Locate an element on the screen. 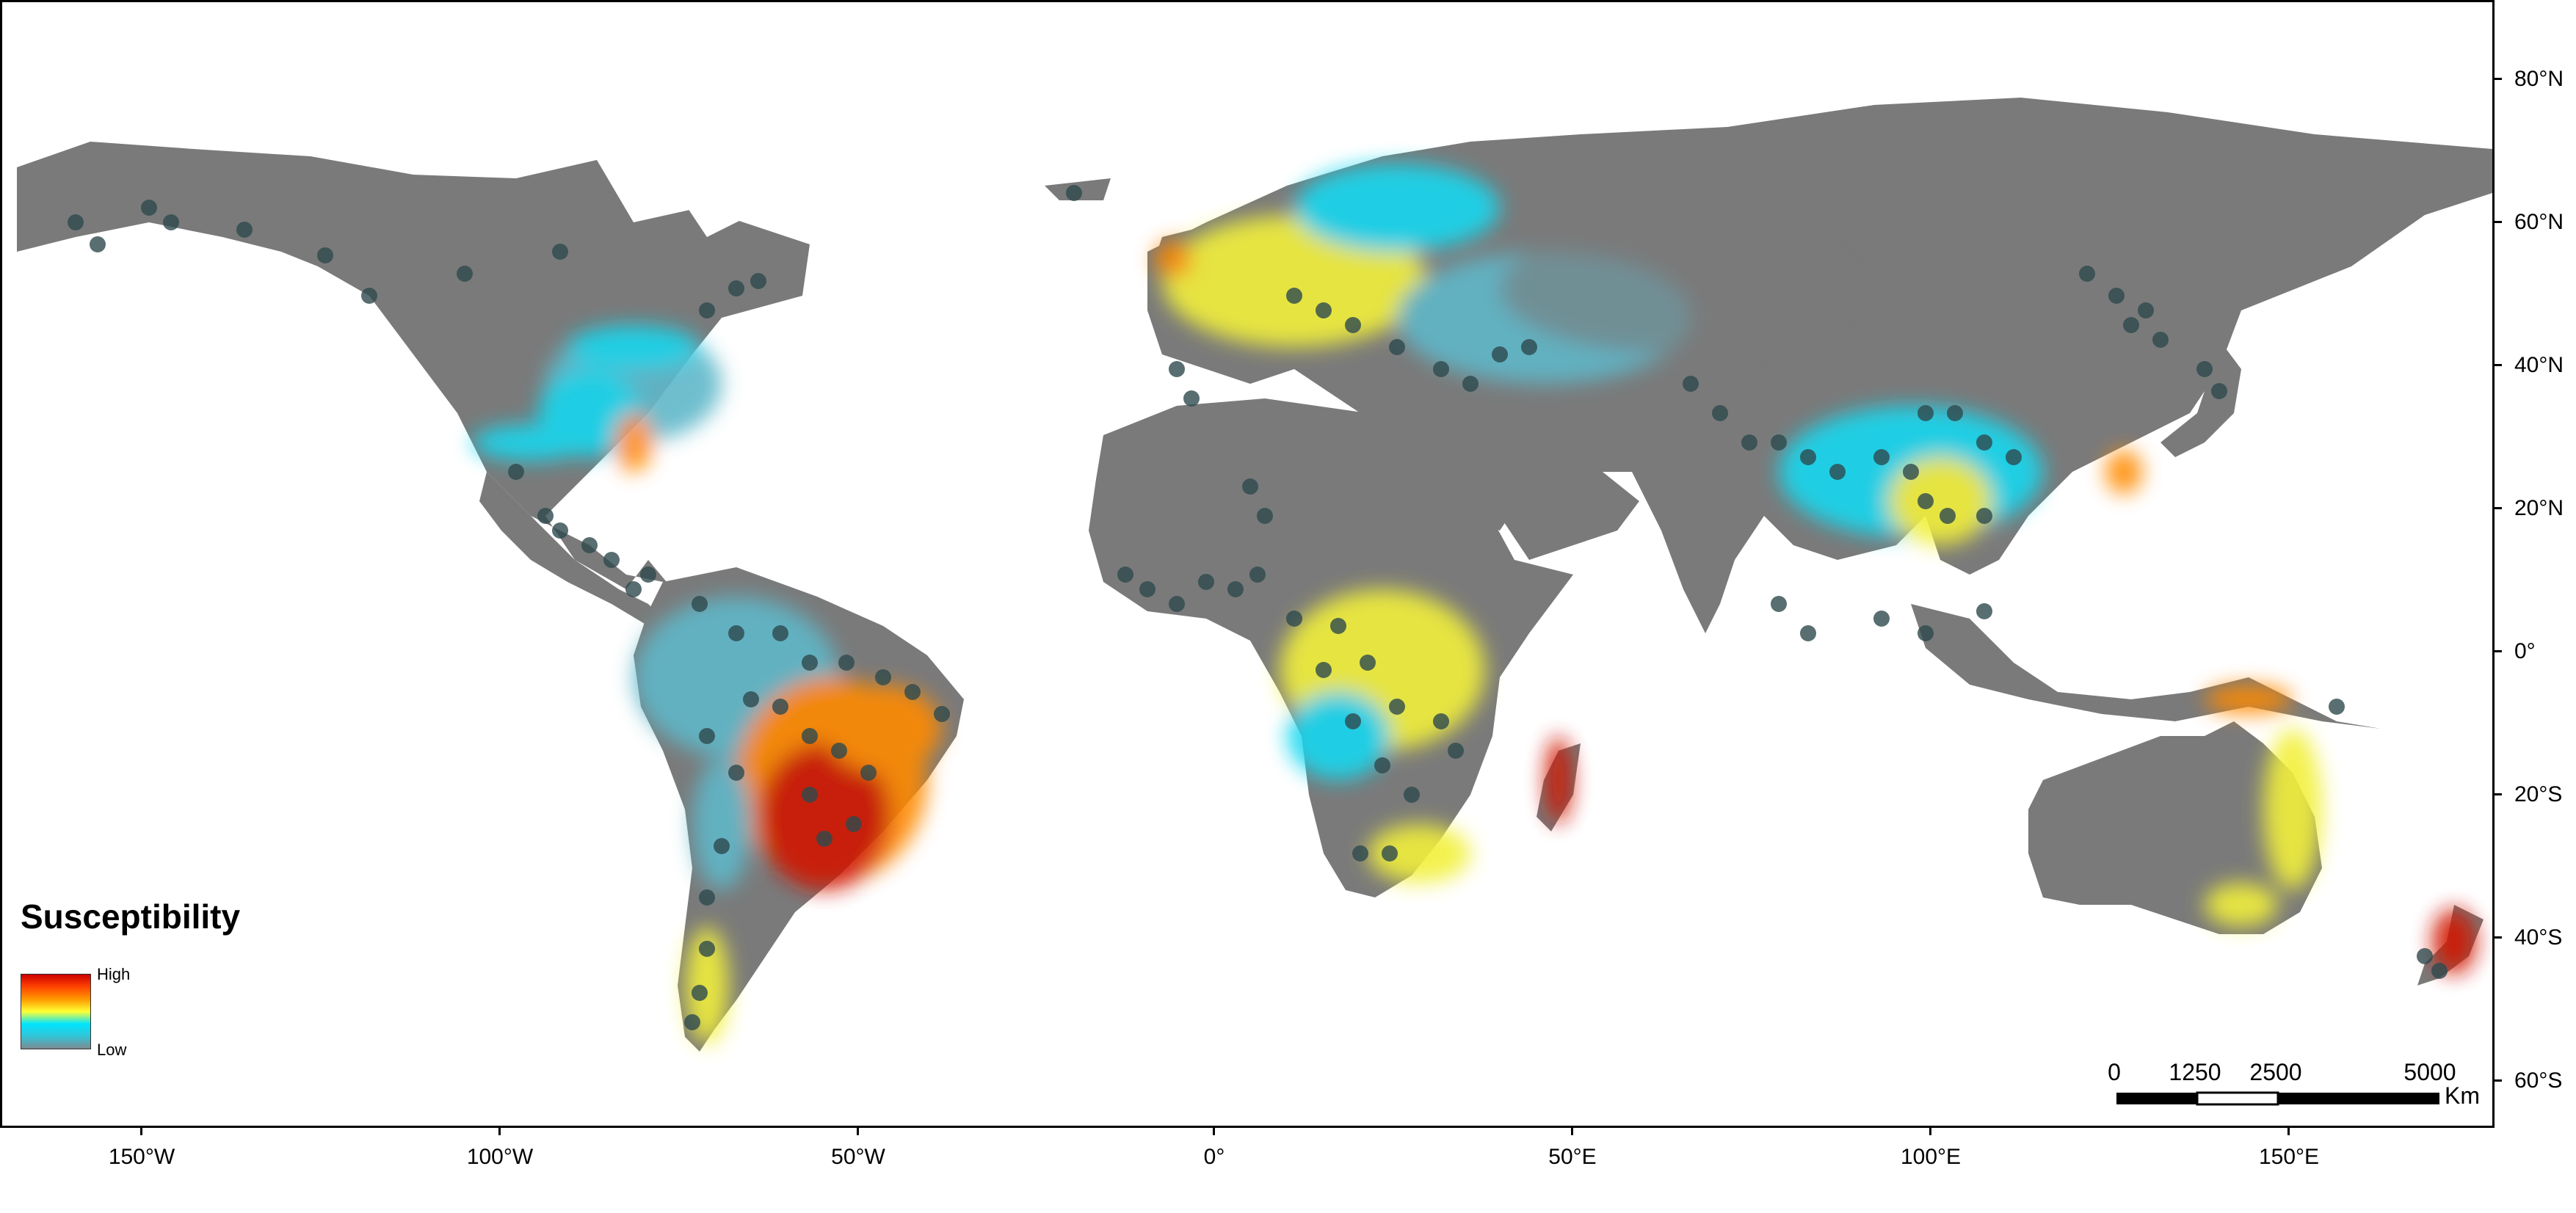 Image resolution: width=2576 pixels, height=1213 pixels. legend-color-ramp is located at coordinates (56, 1011).